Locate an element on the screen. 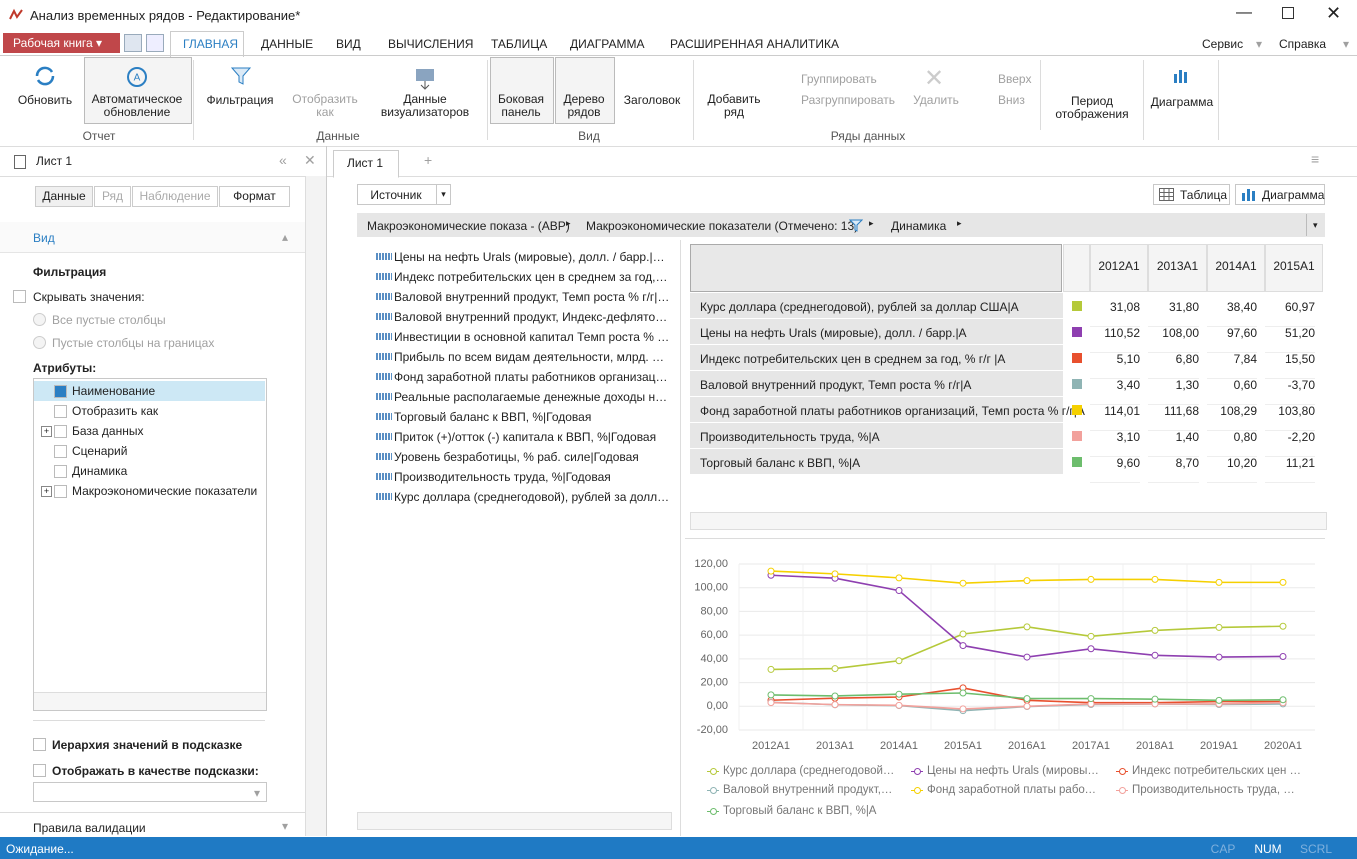 Image resolution: width=1357 pixels, height=859 pixels. series-item: Производительность труда, %|Годовая is located at coordinates (502, 477).